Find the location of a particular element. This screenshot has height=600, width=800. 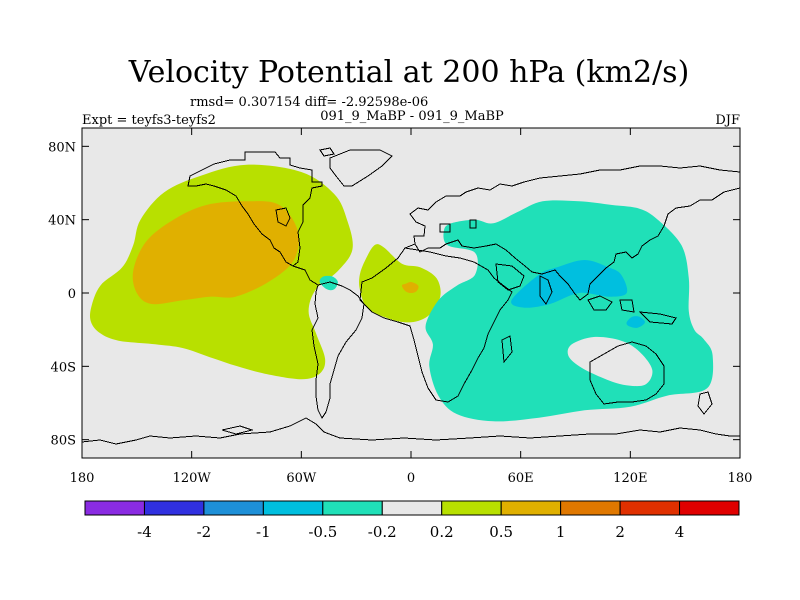

colorbar-label: 1 is located at coordinates (561, 532).